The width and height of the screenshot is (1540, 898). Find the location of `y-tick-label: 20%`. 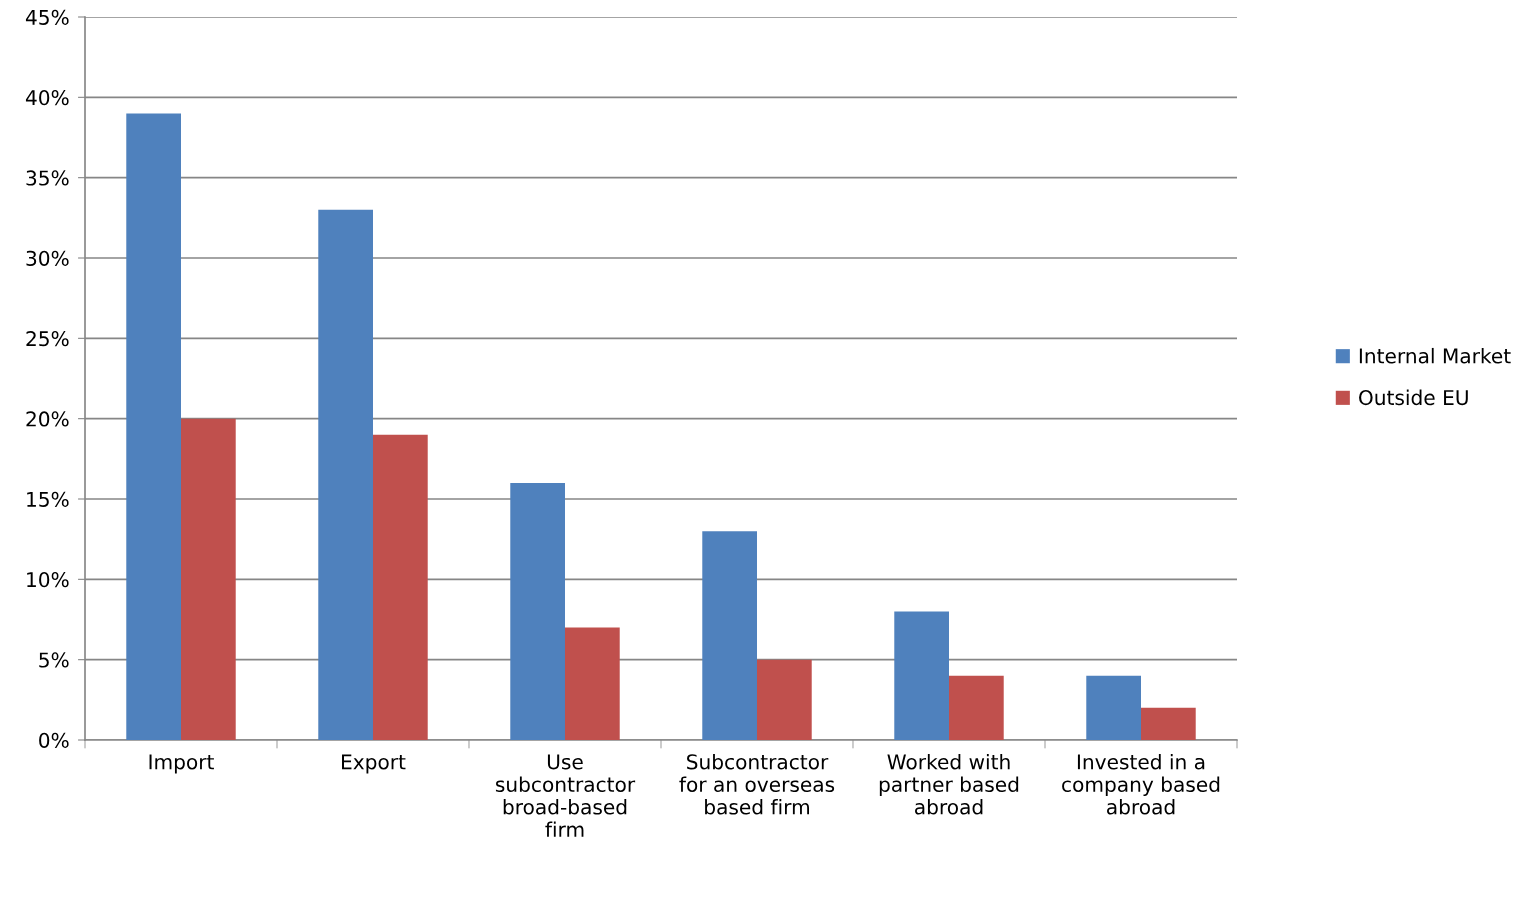

y-tick-label: 20% is located at coordinates (47, 419).